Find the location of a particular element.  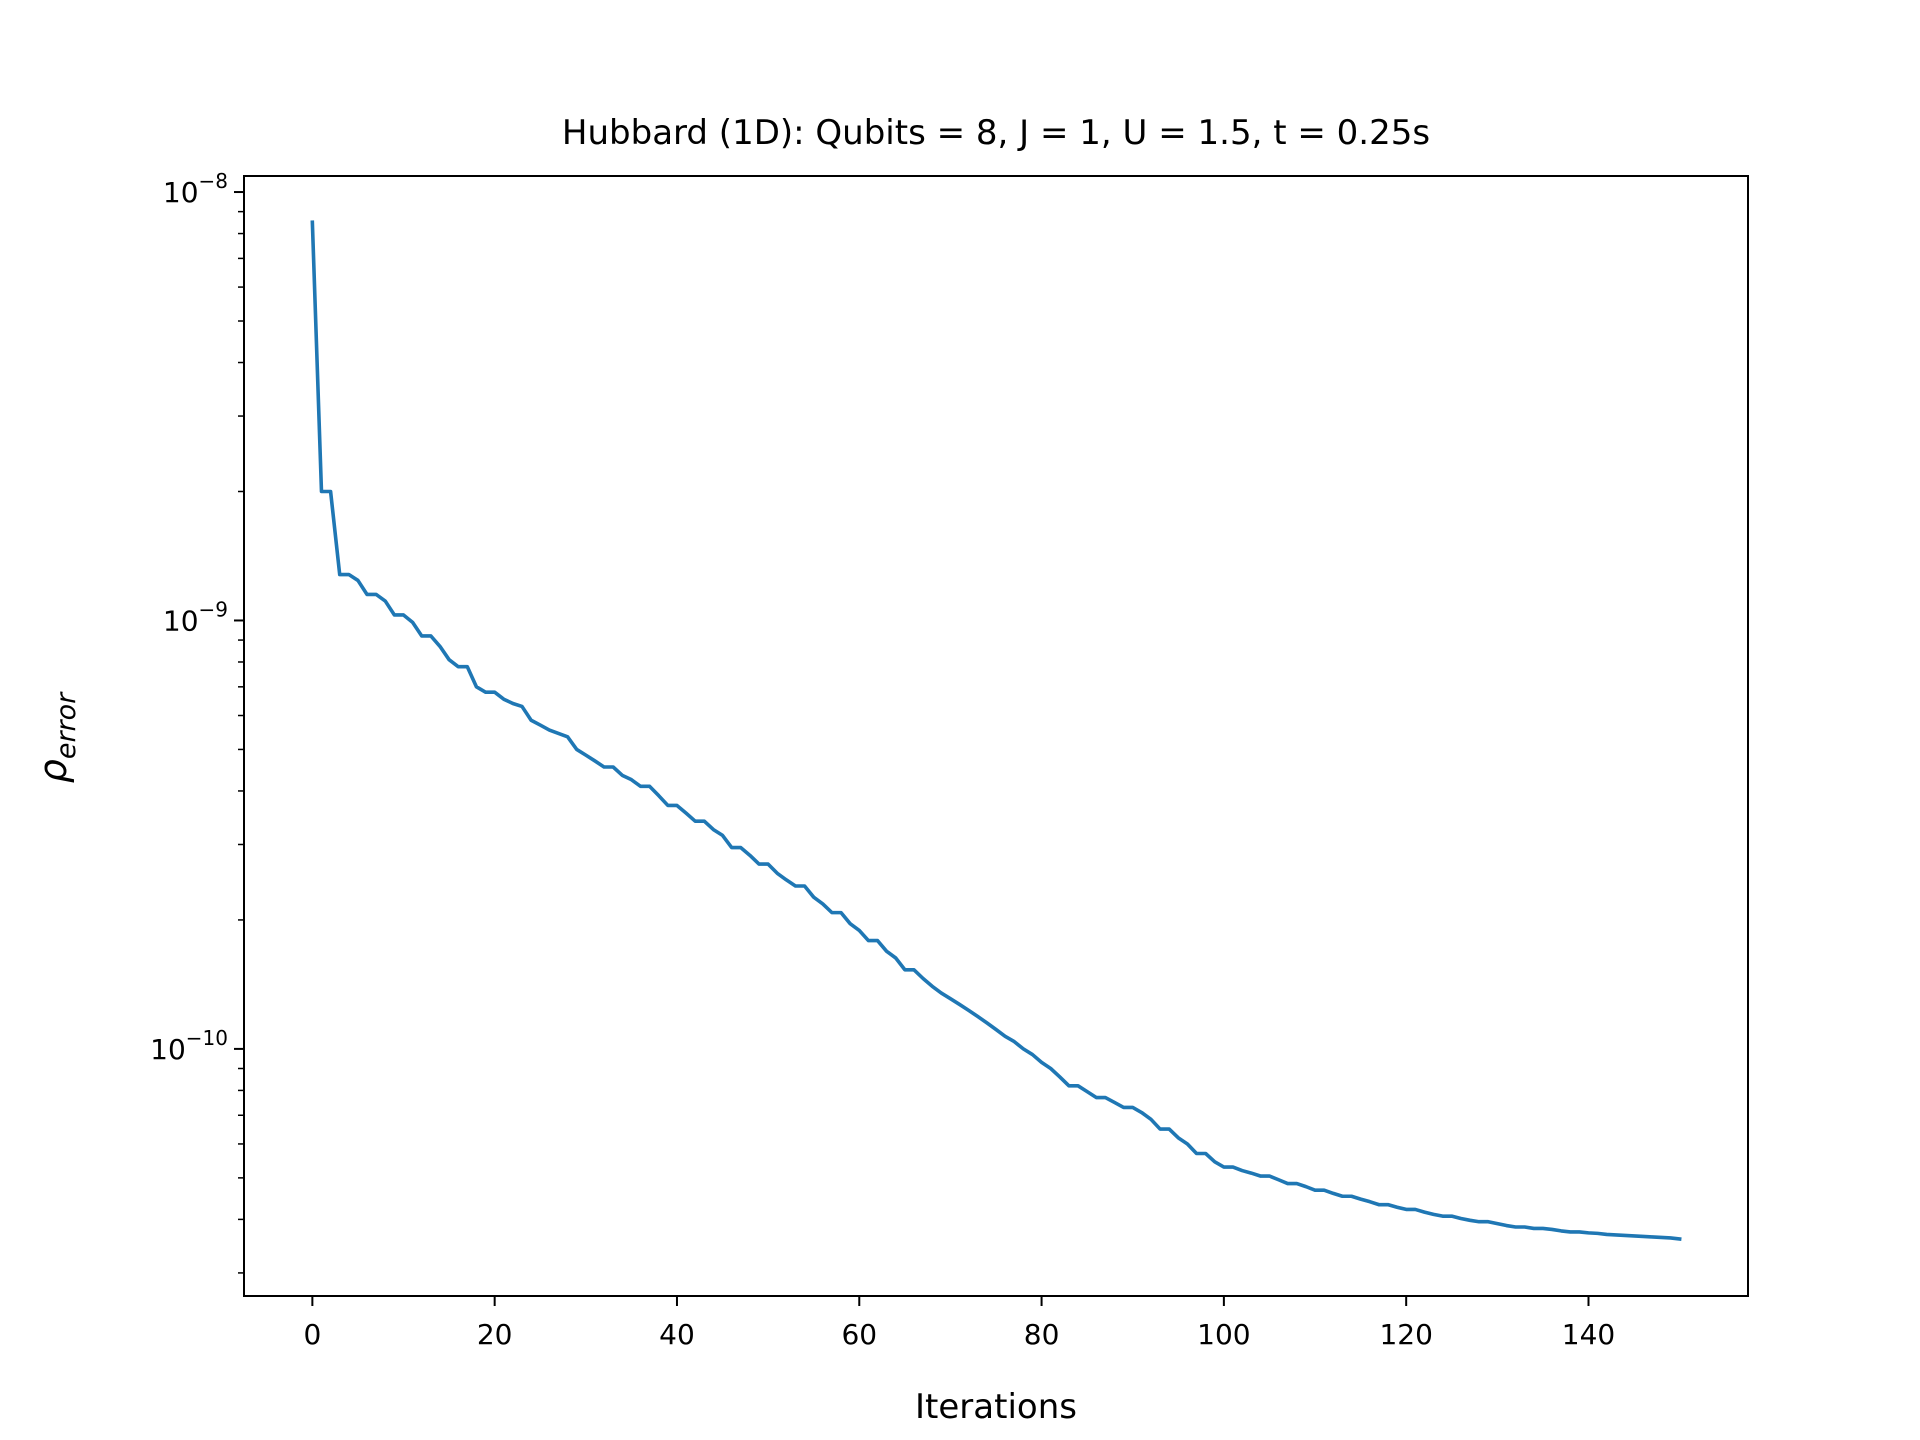

y-axis-label-subscript: error is located at coordinates (66, 725).